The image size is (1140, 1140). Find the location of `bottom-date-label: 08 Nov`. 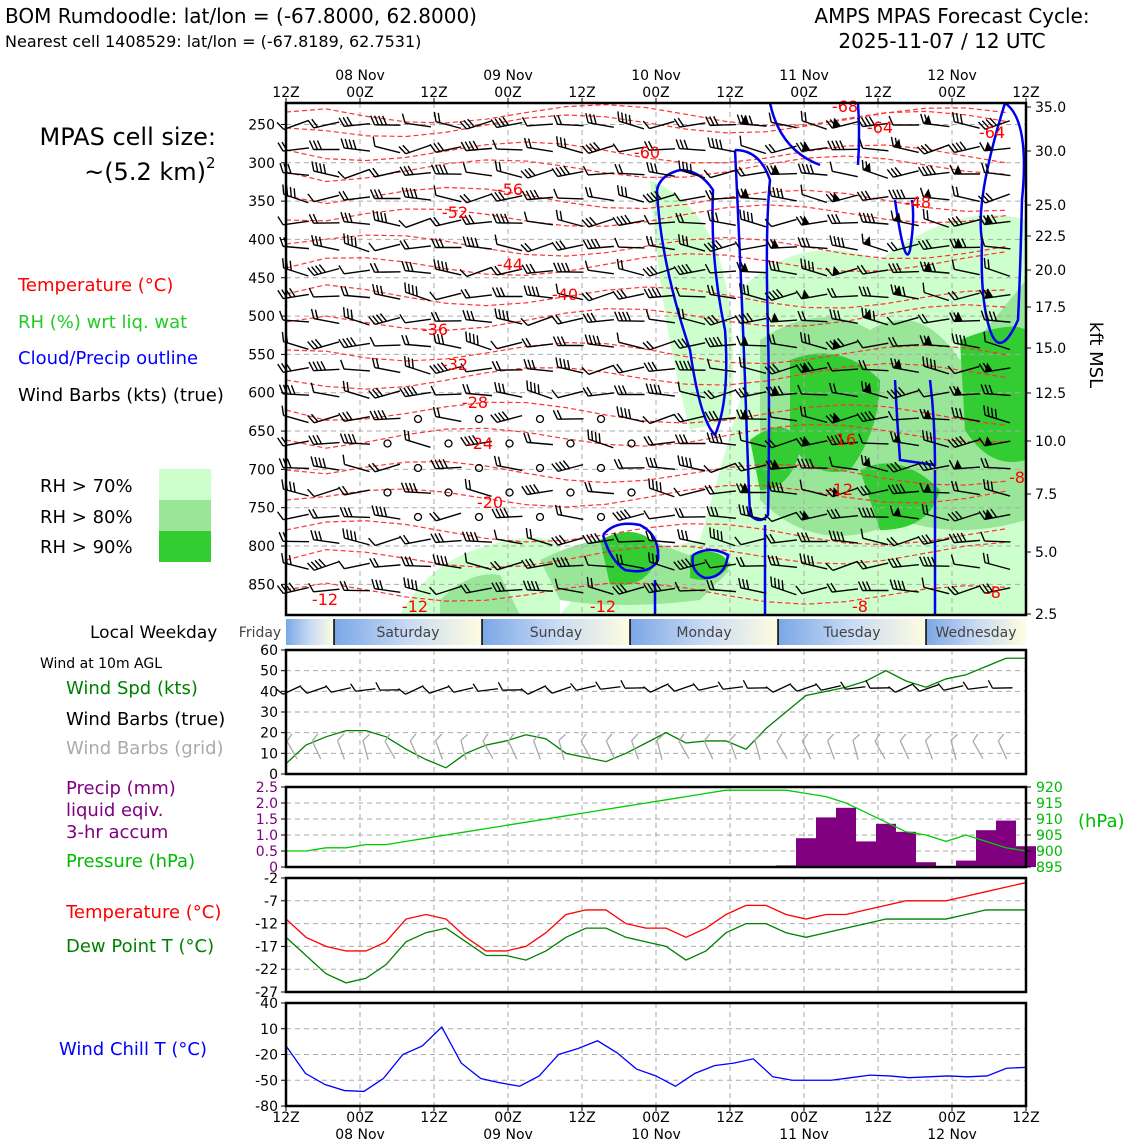

bottom-date-label: 08 Nov is located at coordinates (360, 1133).